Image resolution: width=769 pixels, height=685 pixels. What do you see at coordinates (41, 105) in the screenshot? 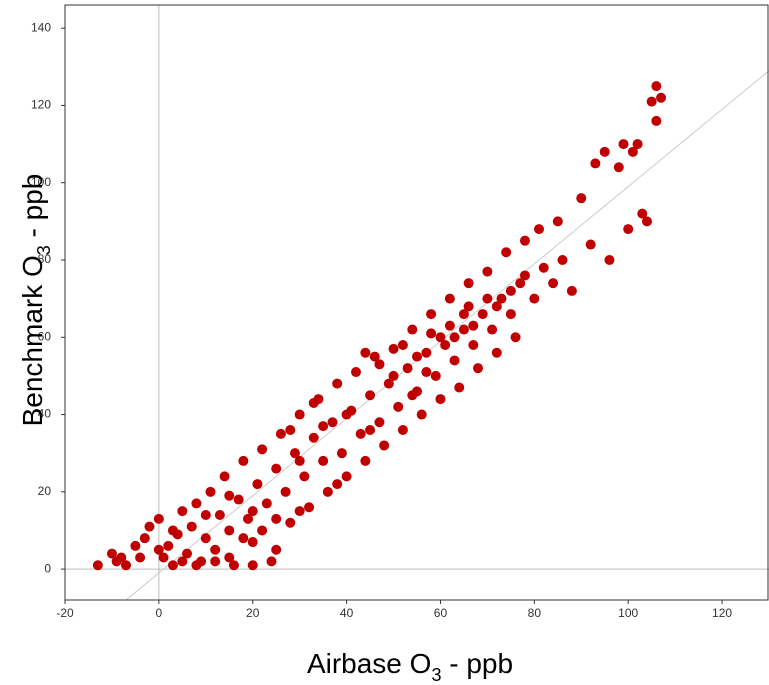
I see `y-tick-label: 120` at bounding box center [41, 105].